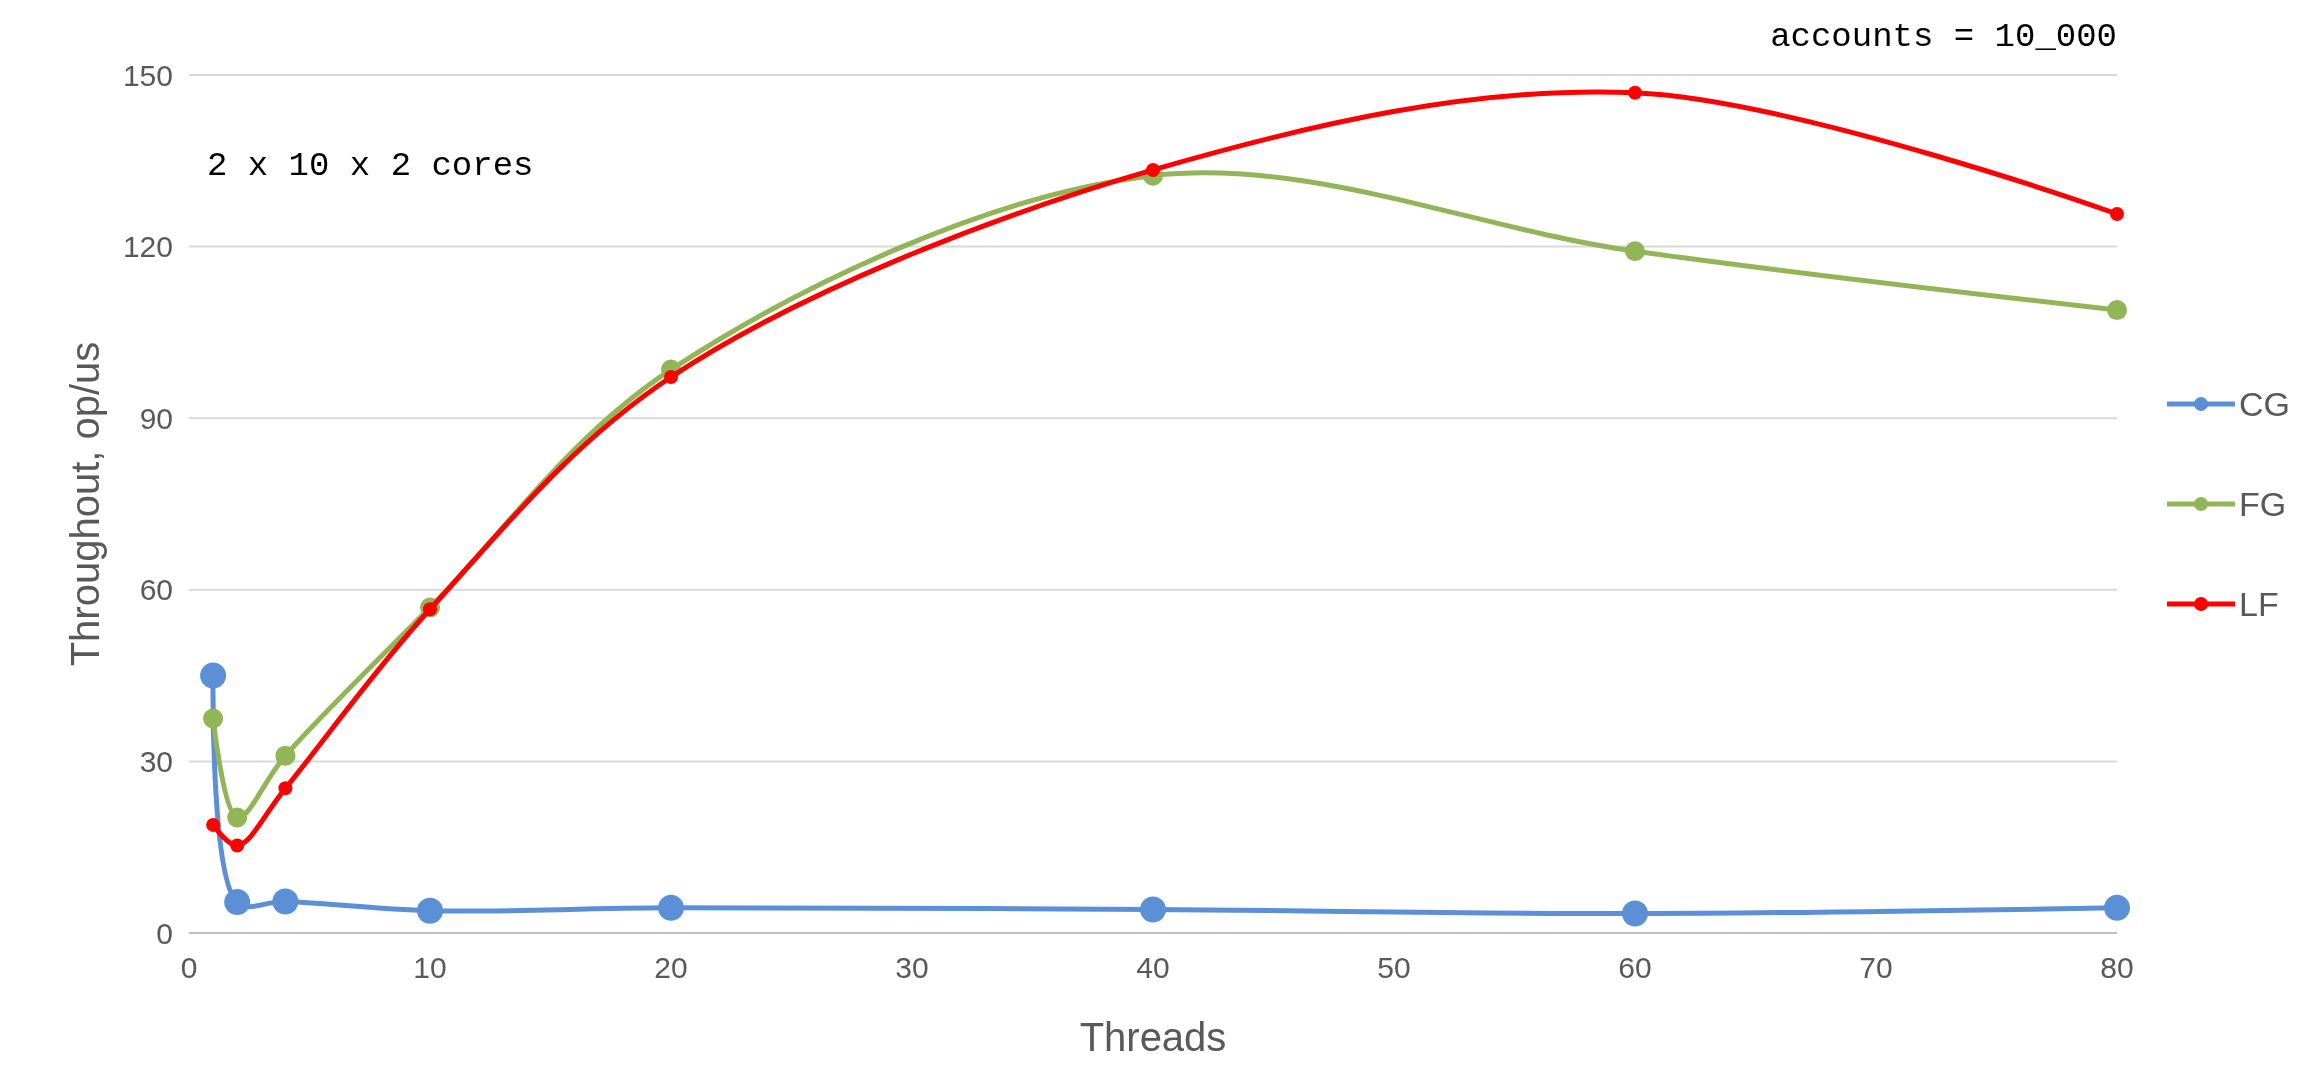 Image resolution: width=2321 pixels, height=1071 pixels. What do you see at coordinates (370, 166) in the screenshot?
I see `annotation: 2 x 10 x 2 cores` at bounding box center [370, 166].